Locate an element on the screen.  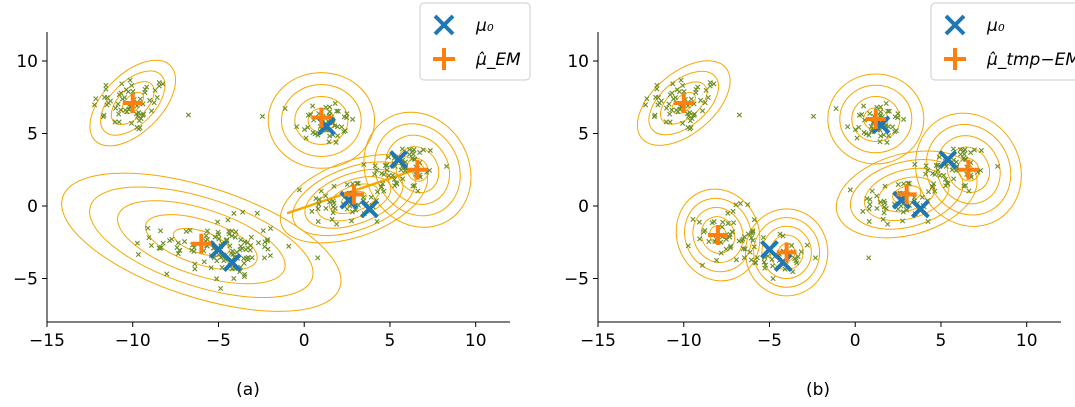
x-tick-label: 10 is located at coordinates (476, 341).